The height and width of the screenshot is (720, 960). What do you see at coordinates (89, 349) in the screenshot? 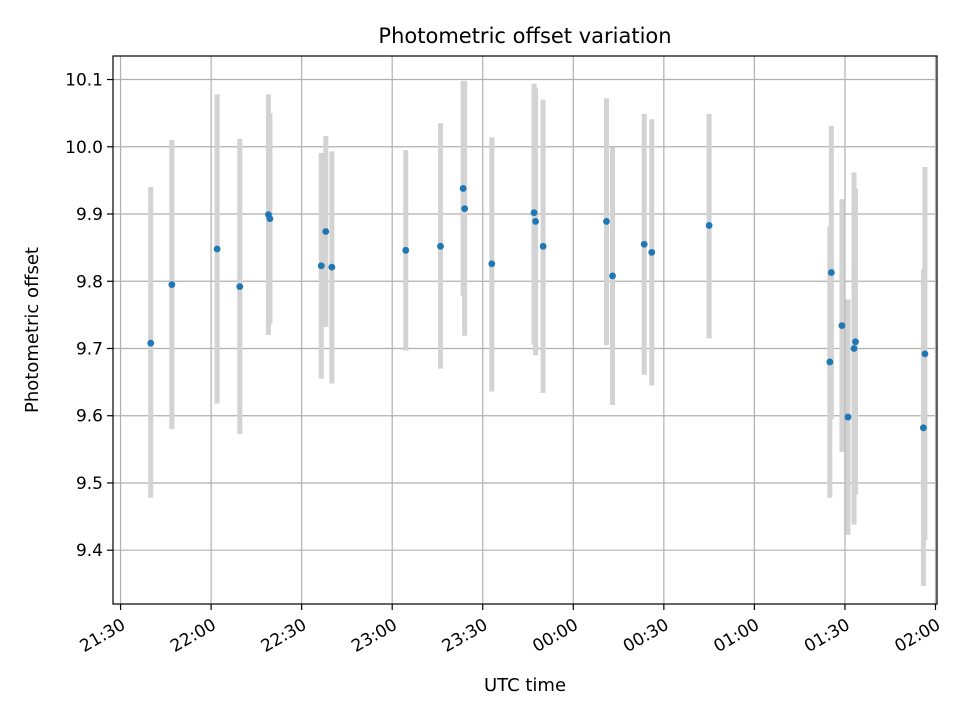
I see `y-tick-label: 9.7` at bounding box center [89, 349].